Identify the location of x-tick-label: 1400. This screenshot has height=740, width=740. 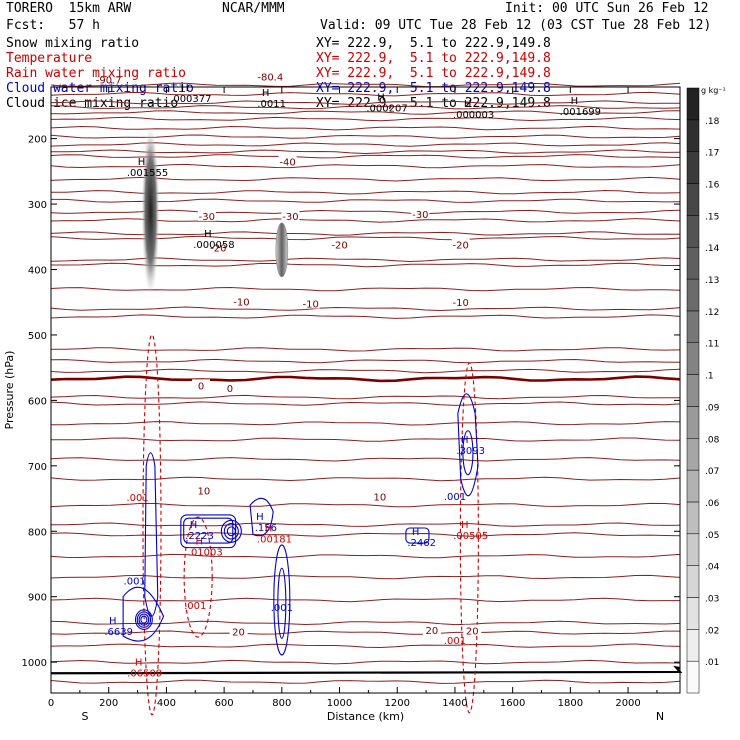
(454, 703).